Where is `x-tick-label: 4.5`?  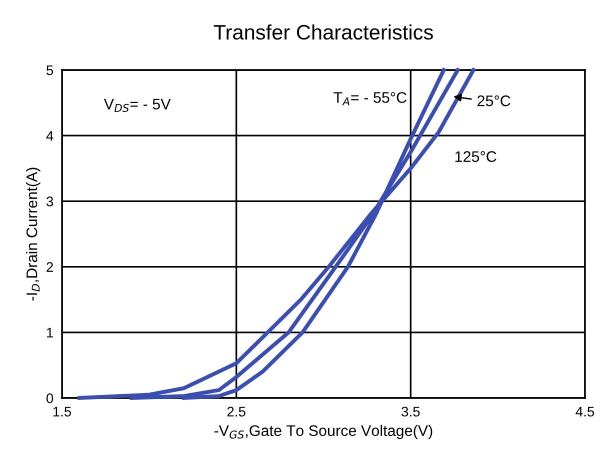
x-tick-label: 4.5 is located at coordinates (585, 411).